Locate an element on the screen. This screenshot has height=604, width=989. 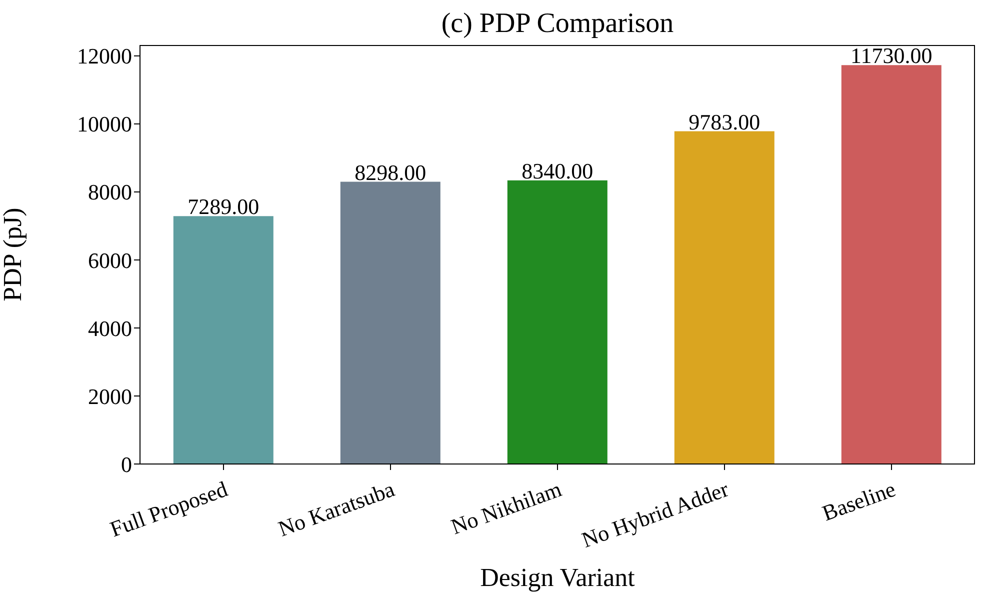
data-label: 8340.00 is located at coordinates (558, 171).